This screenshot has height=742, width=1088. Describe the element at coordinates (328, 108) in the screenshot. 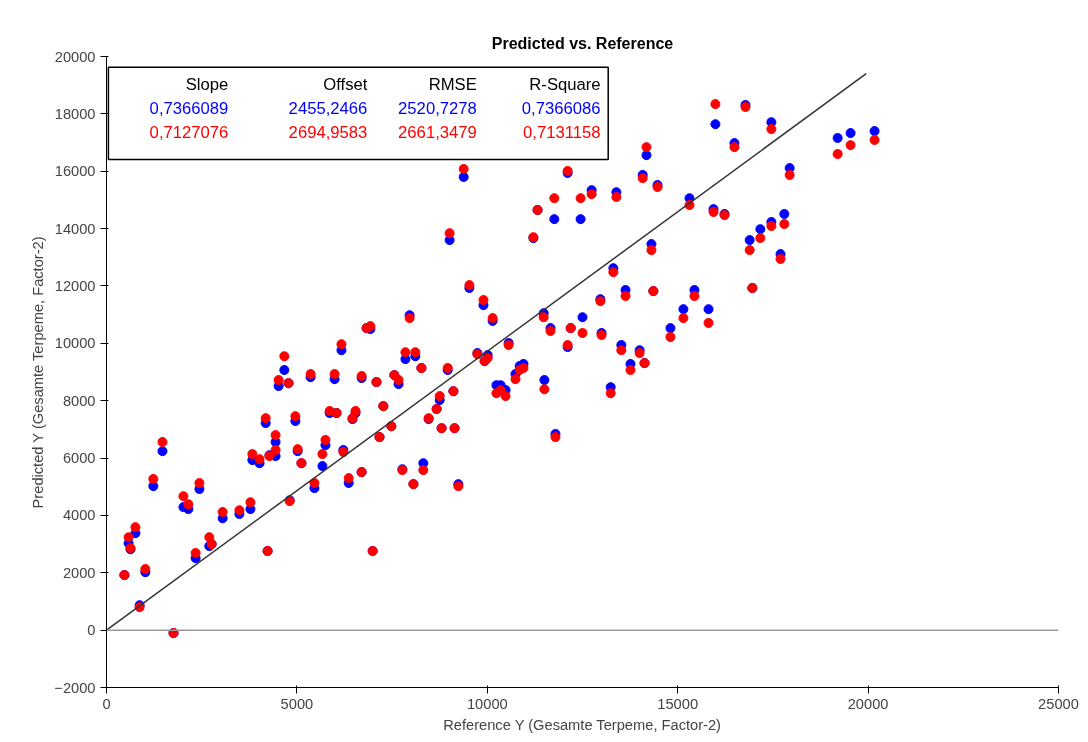

I see `annotation: 2455,2466` at that location.